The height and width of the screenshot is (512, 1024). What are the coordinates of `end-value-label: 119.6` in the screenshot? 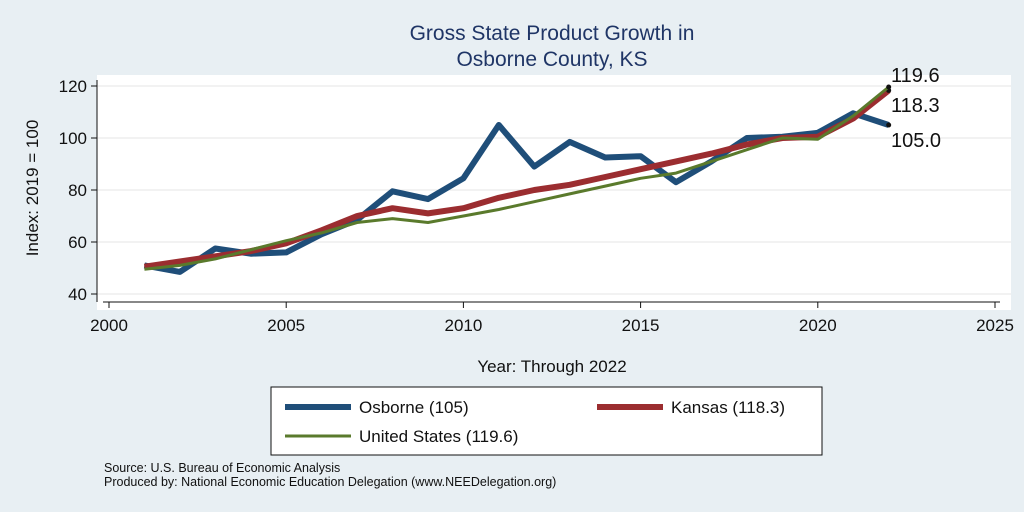 It's located at (915, 76).